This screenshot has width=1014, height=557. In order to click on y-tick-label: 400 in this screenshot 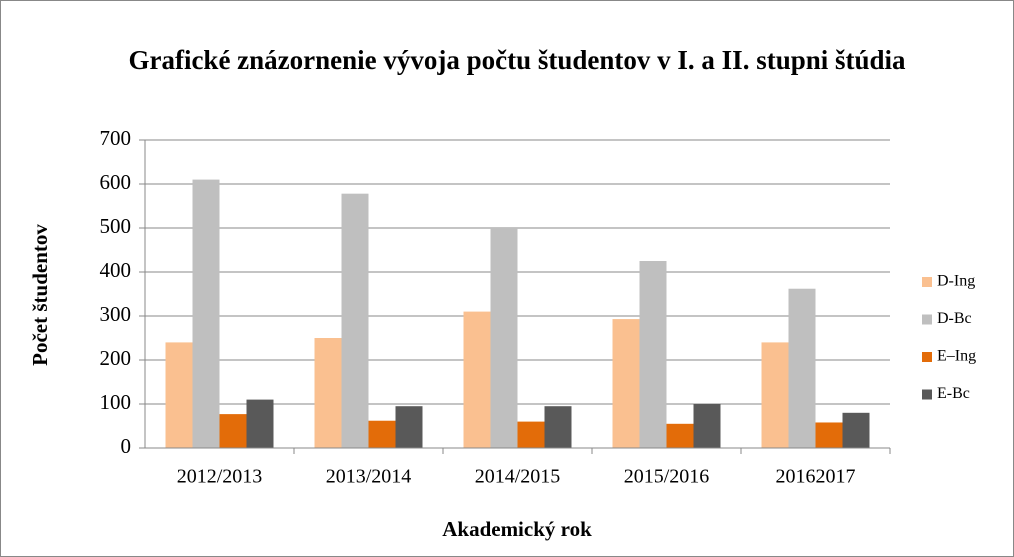, I will do `click(116, 270)`.